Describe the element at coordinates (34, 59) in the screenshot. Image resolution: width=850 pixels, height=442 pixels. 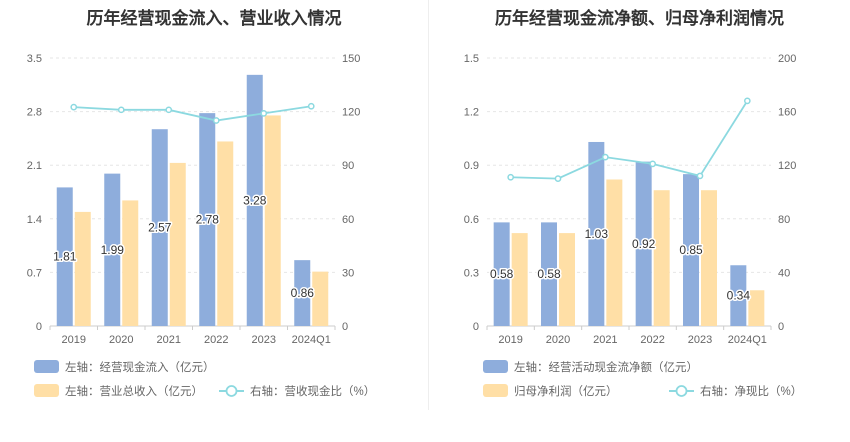
I see `left-axis-tick-label: 3.5` at that location.